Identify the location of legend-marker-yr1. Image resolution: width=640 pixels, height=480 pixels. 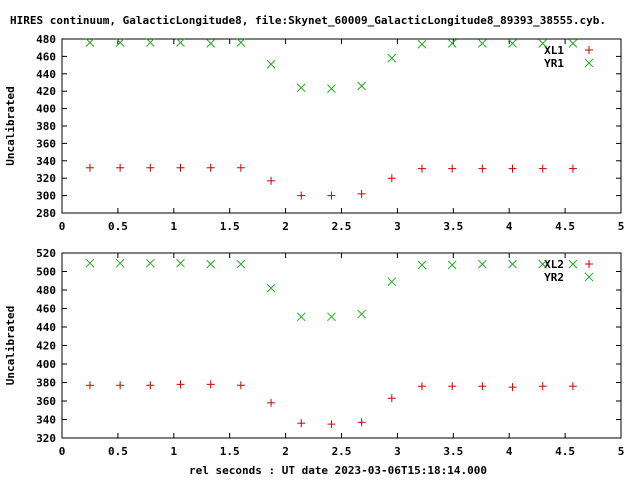
(589, 63).